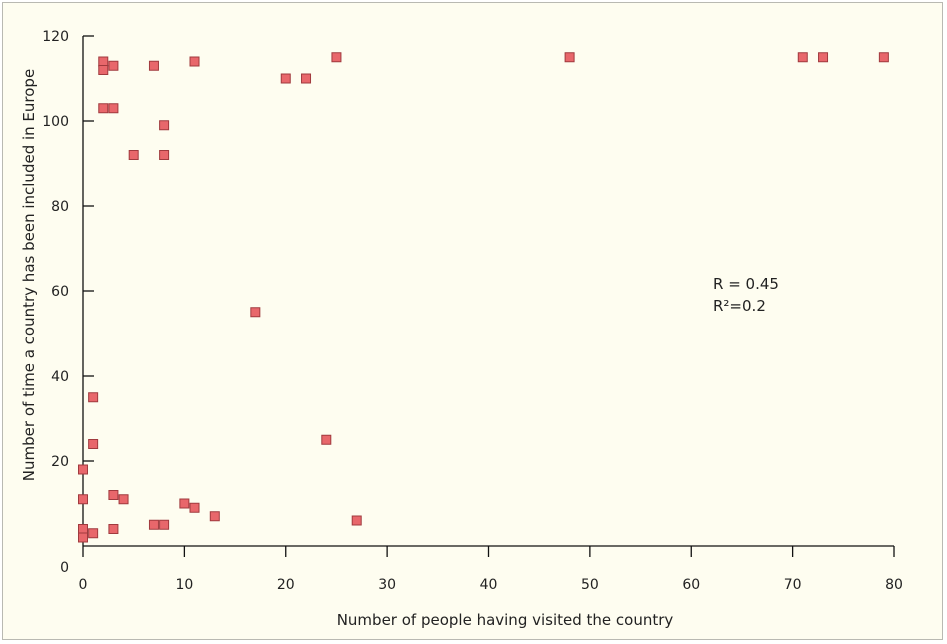 The width and height of the screenshot is (947, 644). I want to click on y-tick-label: 0, so click(64, 568).